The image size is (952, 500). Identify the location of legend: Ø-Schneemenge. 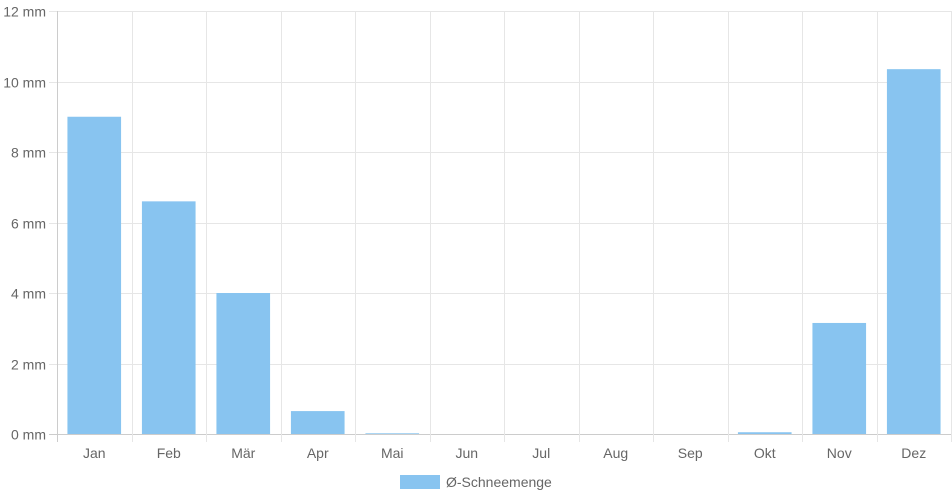
(476, 482).